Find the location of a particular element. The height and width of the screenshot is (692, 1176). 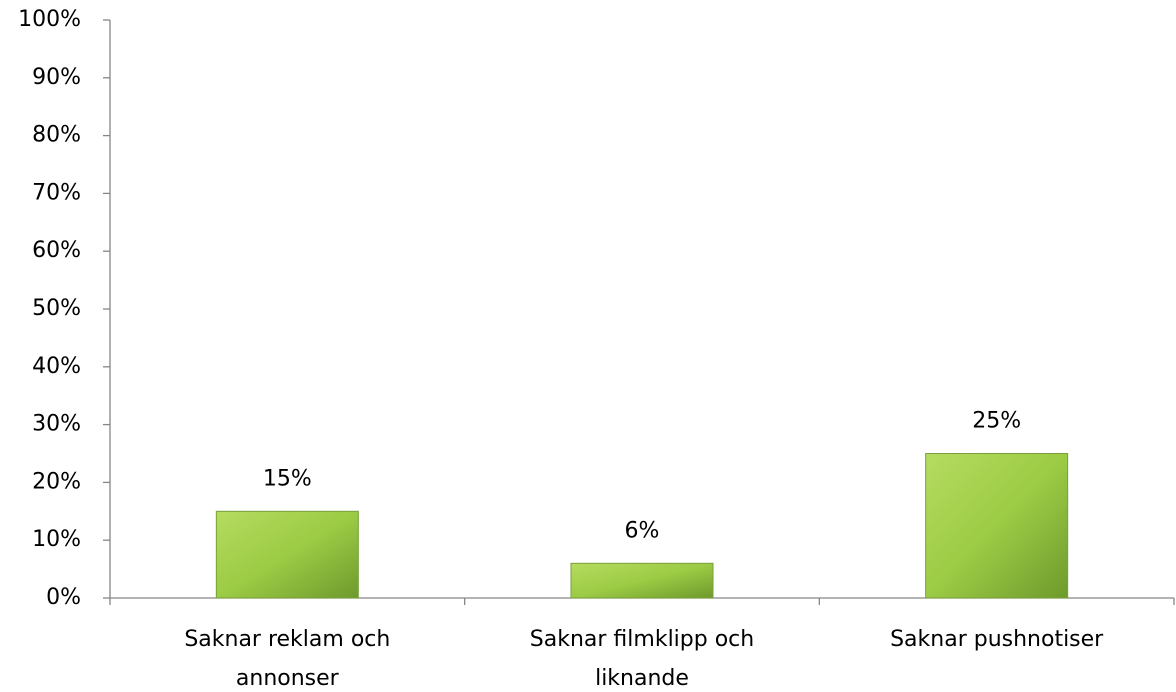

data-label: 25% is located at coordinates (996, 421).